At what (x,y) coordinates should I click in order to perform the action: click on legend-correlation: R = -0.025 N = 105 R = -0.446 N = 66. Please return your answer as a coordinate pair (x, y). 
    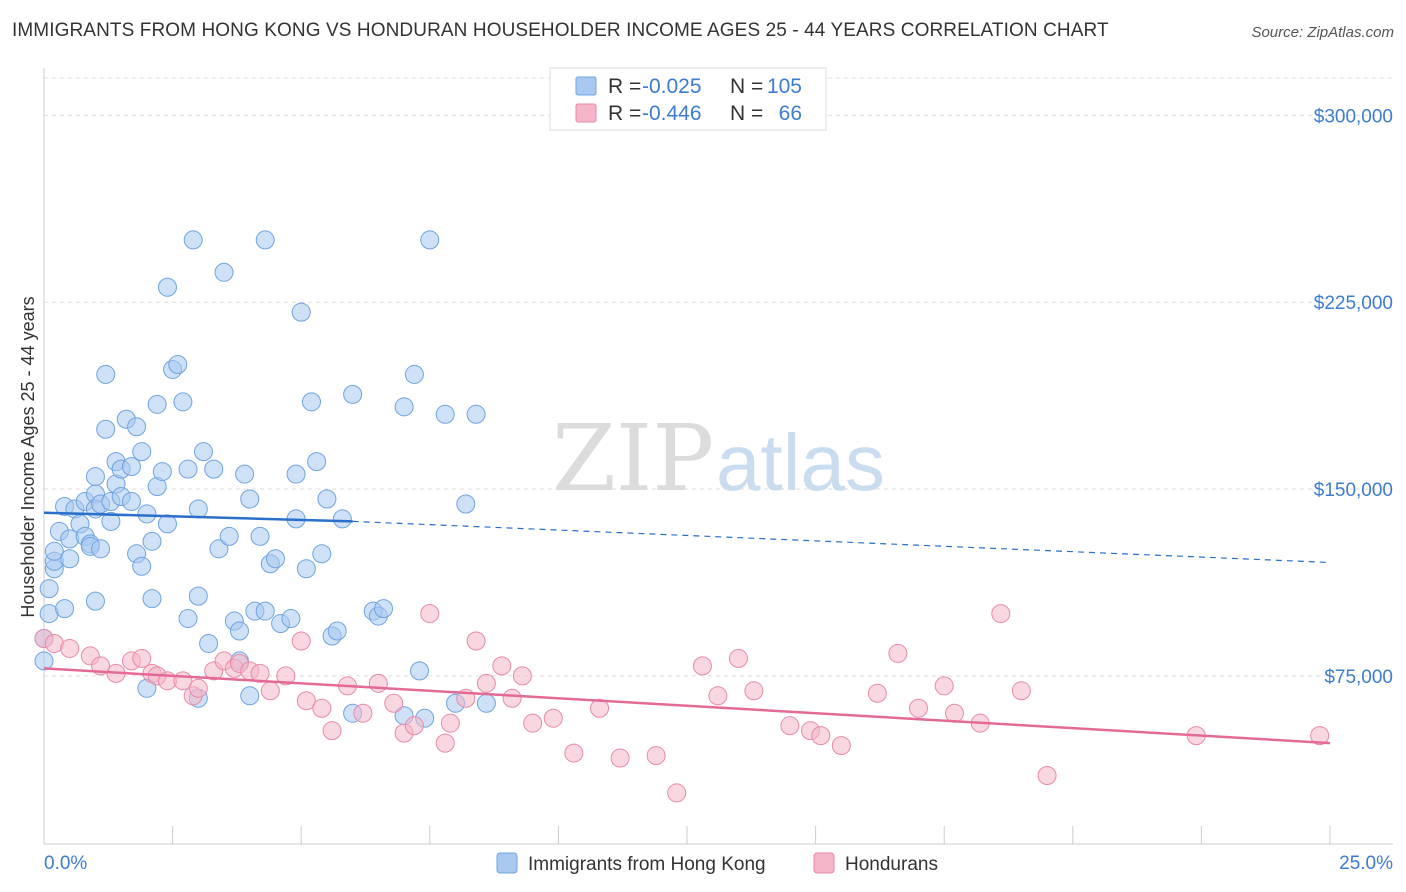
    Looking at the image, I should click on (688, 99).